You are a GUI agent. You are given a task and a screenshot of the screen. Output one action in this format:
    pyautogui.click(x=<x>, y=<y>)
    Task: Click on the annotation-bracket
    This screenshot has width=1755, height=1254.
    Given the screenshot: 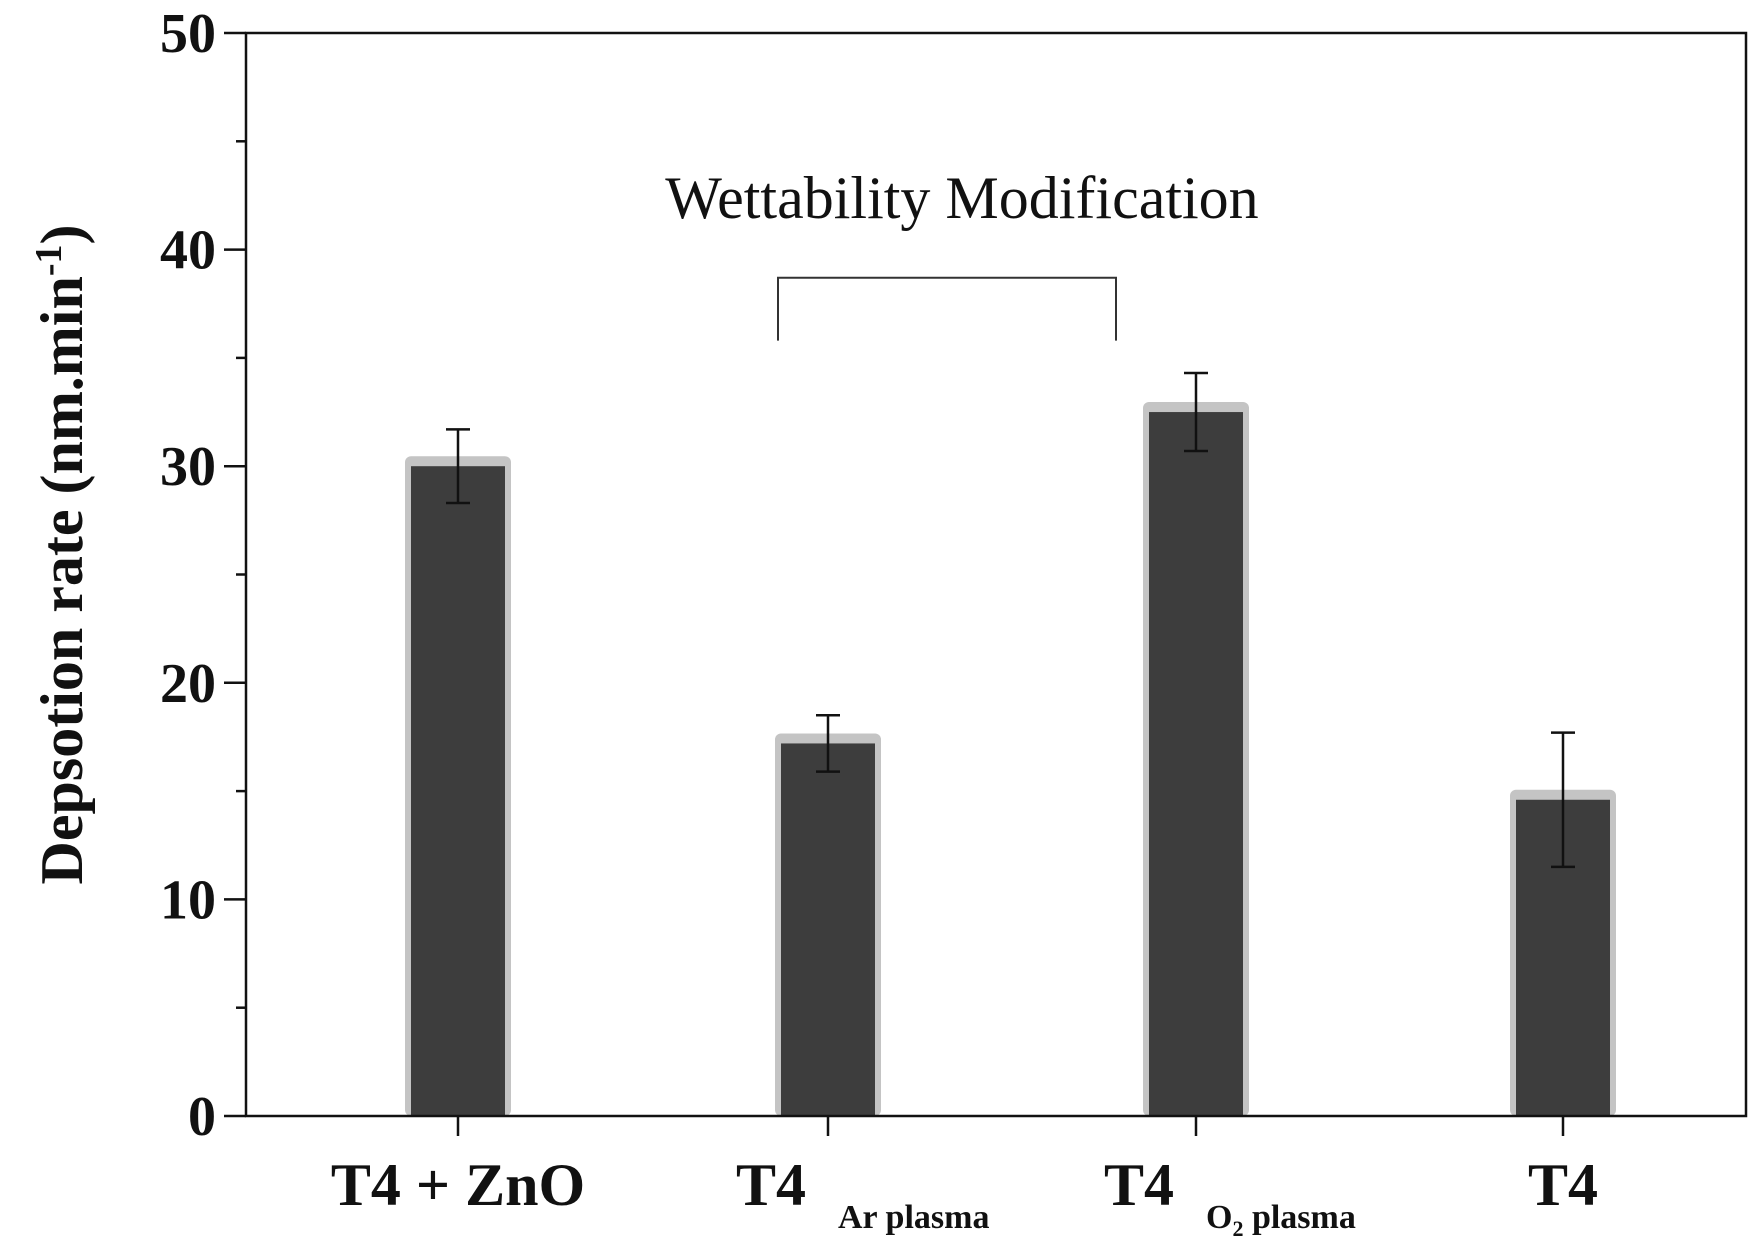 What is the action you would take?
    pyautogui.click(x=947, y=308)
    